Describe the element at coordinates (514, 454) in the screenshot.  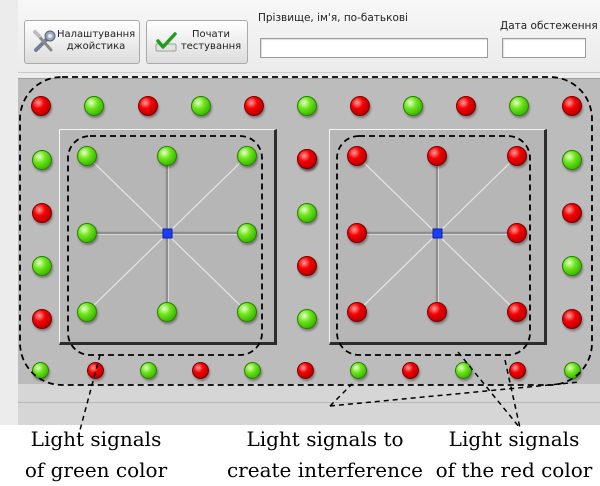
I see `caption-red-signals: Light signals of the red color` at that location.